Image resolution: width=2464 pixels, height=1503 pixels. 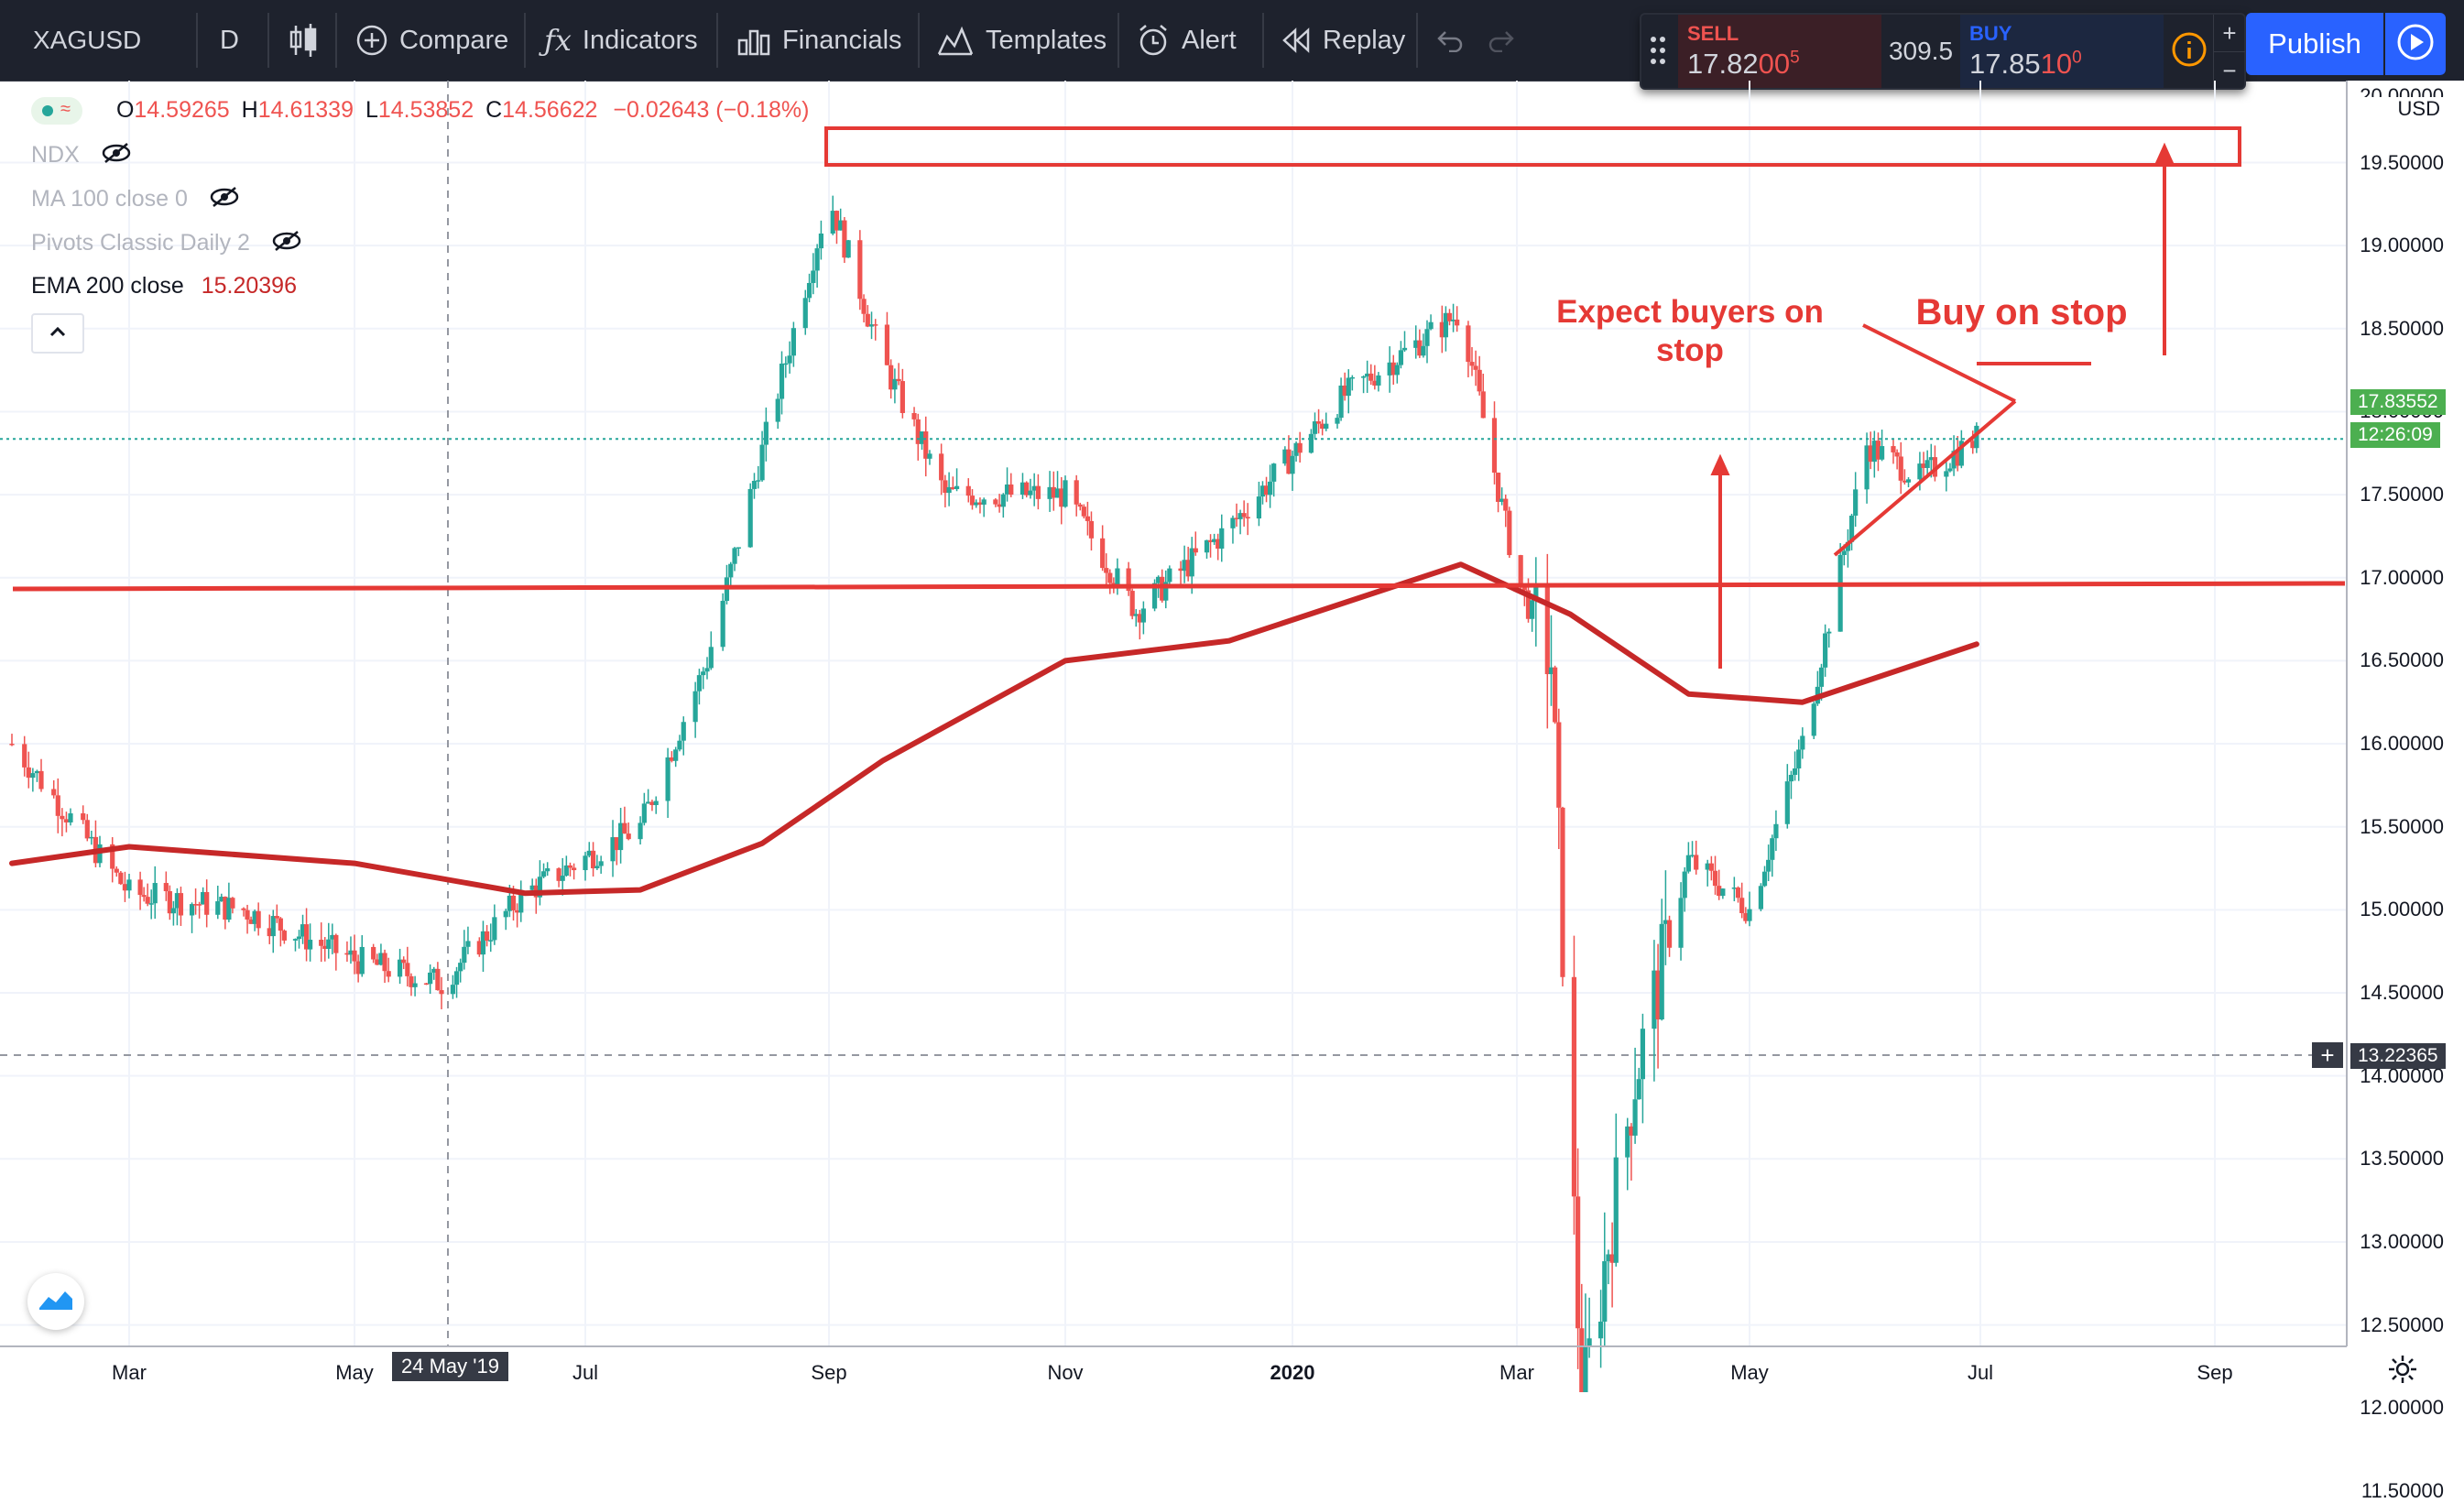 I want to click on replay-button: Replay, so click(x=1343, y=40).